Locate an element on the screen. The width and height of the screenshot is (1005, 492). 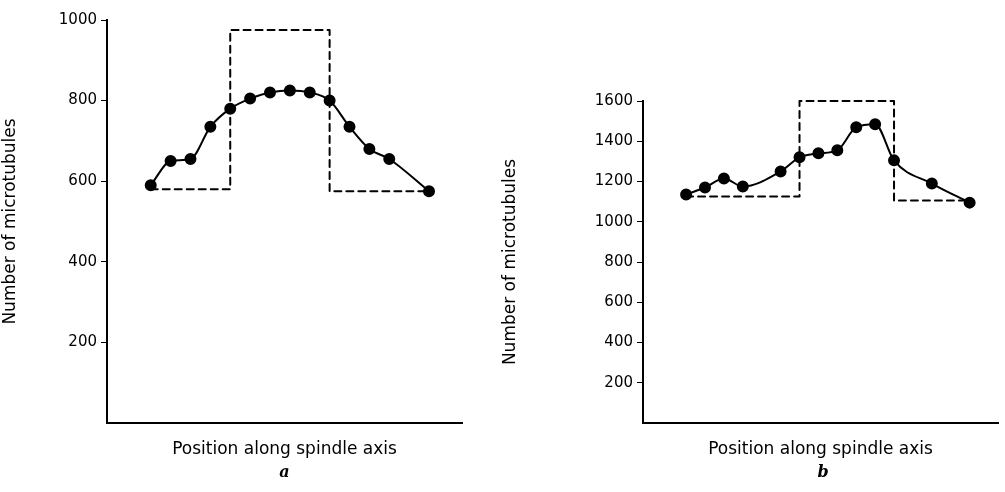
text: b is located at coordinates (823, 471).